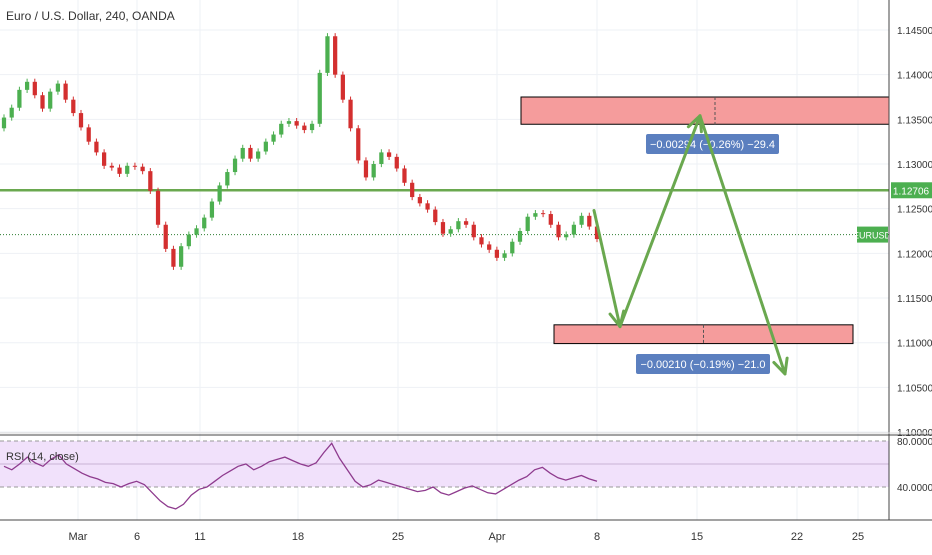 This screenshot has width=932, height=555. I want to click on rsi-line, so click(300, 476).